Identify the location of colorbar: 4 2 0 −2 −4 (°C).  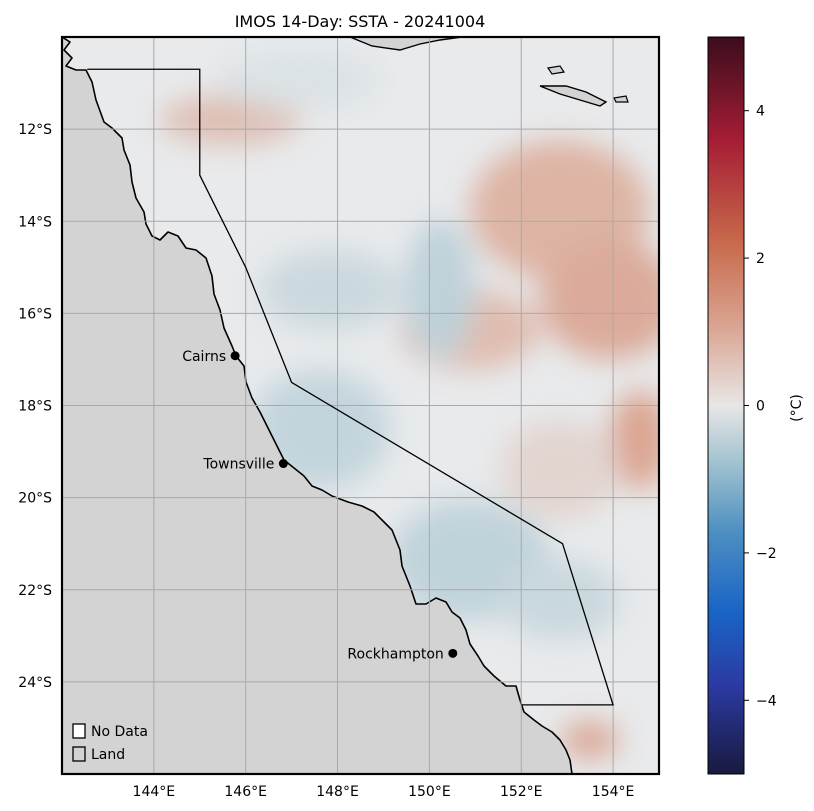
(756, 405).